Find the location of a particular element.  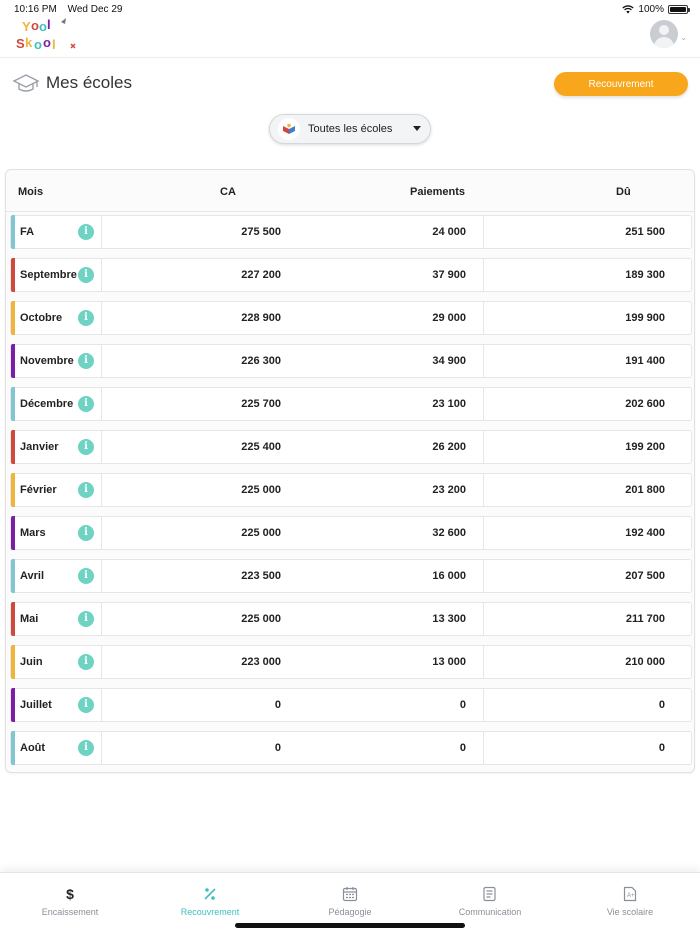

status-time: 10:16 PM is located at coordinates (35, 9).